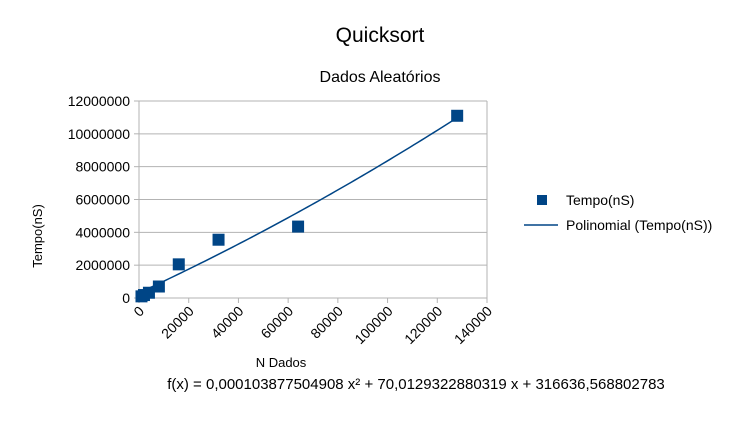 Image resolution: width=756 pixels, height=425 pixels. I want to click on y-tick-label: 0, so click(126, 298).